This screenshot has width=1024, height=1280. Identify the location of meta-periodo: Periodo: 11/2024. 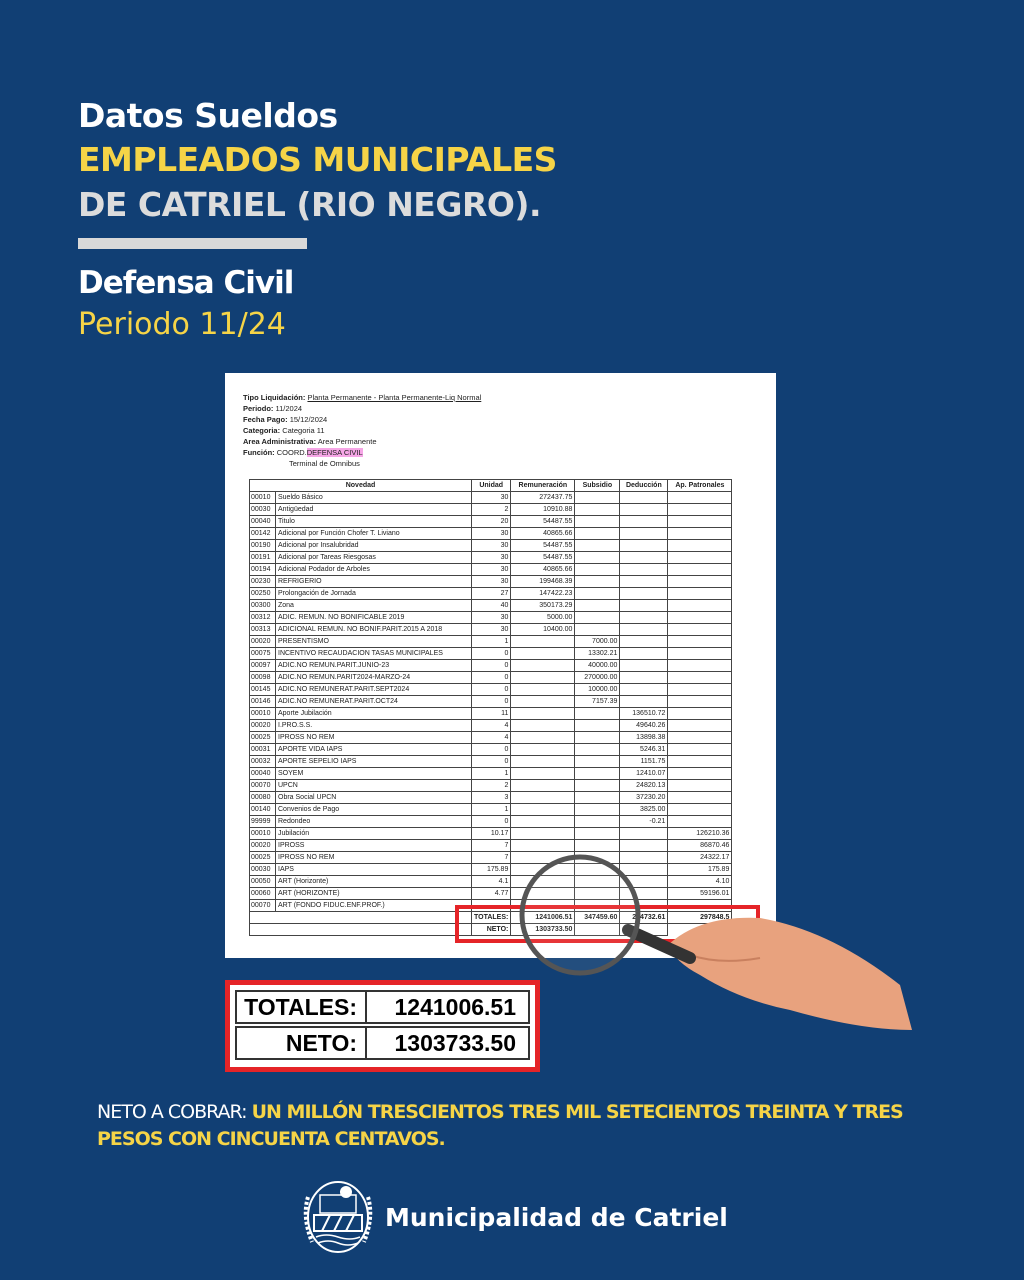
(273, 408).